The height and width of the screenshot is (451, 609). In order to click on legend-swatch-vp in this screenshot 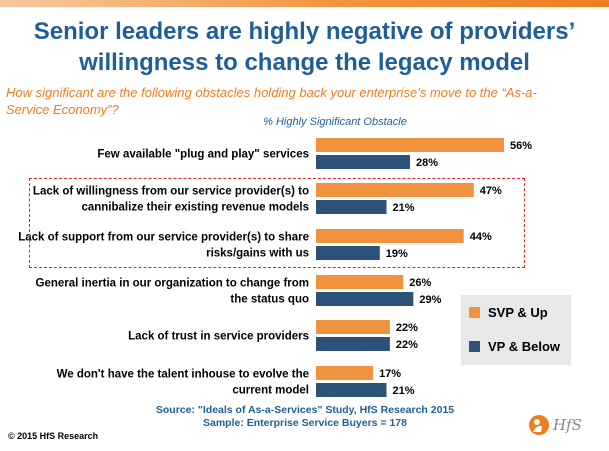, I will do `click(474, 346)`.